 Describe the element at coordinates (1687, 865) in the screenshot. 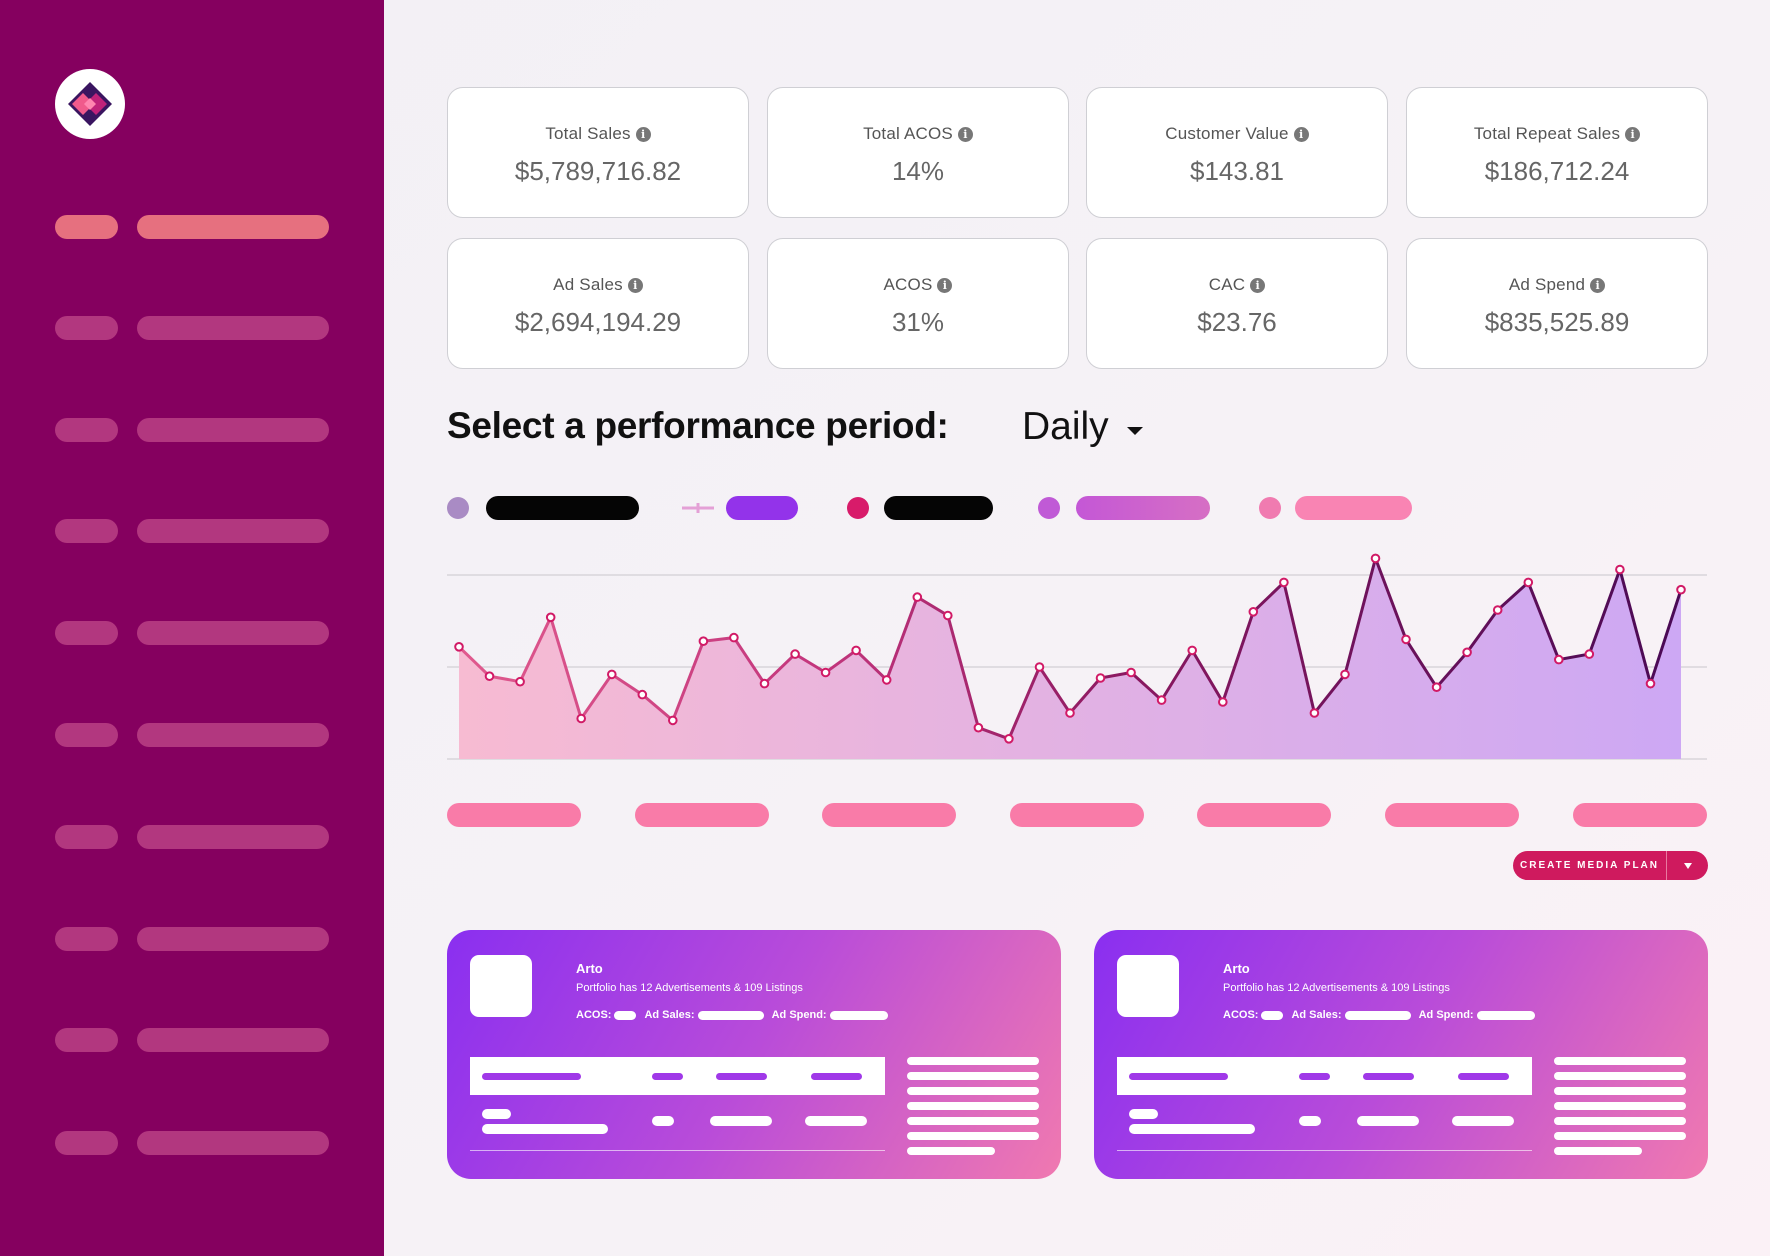

I see `chevron-down-icon` at that location.